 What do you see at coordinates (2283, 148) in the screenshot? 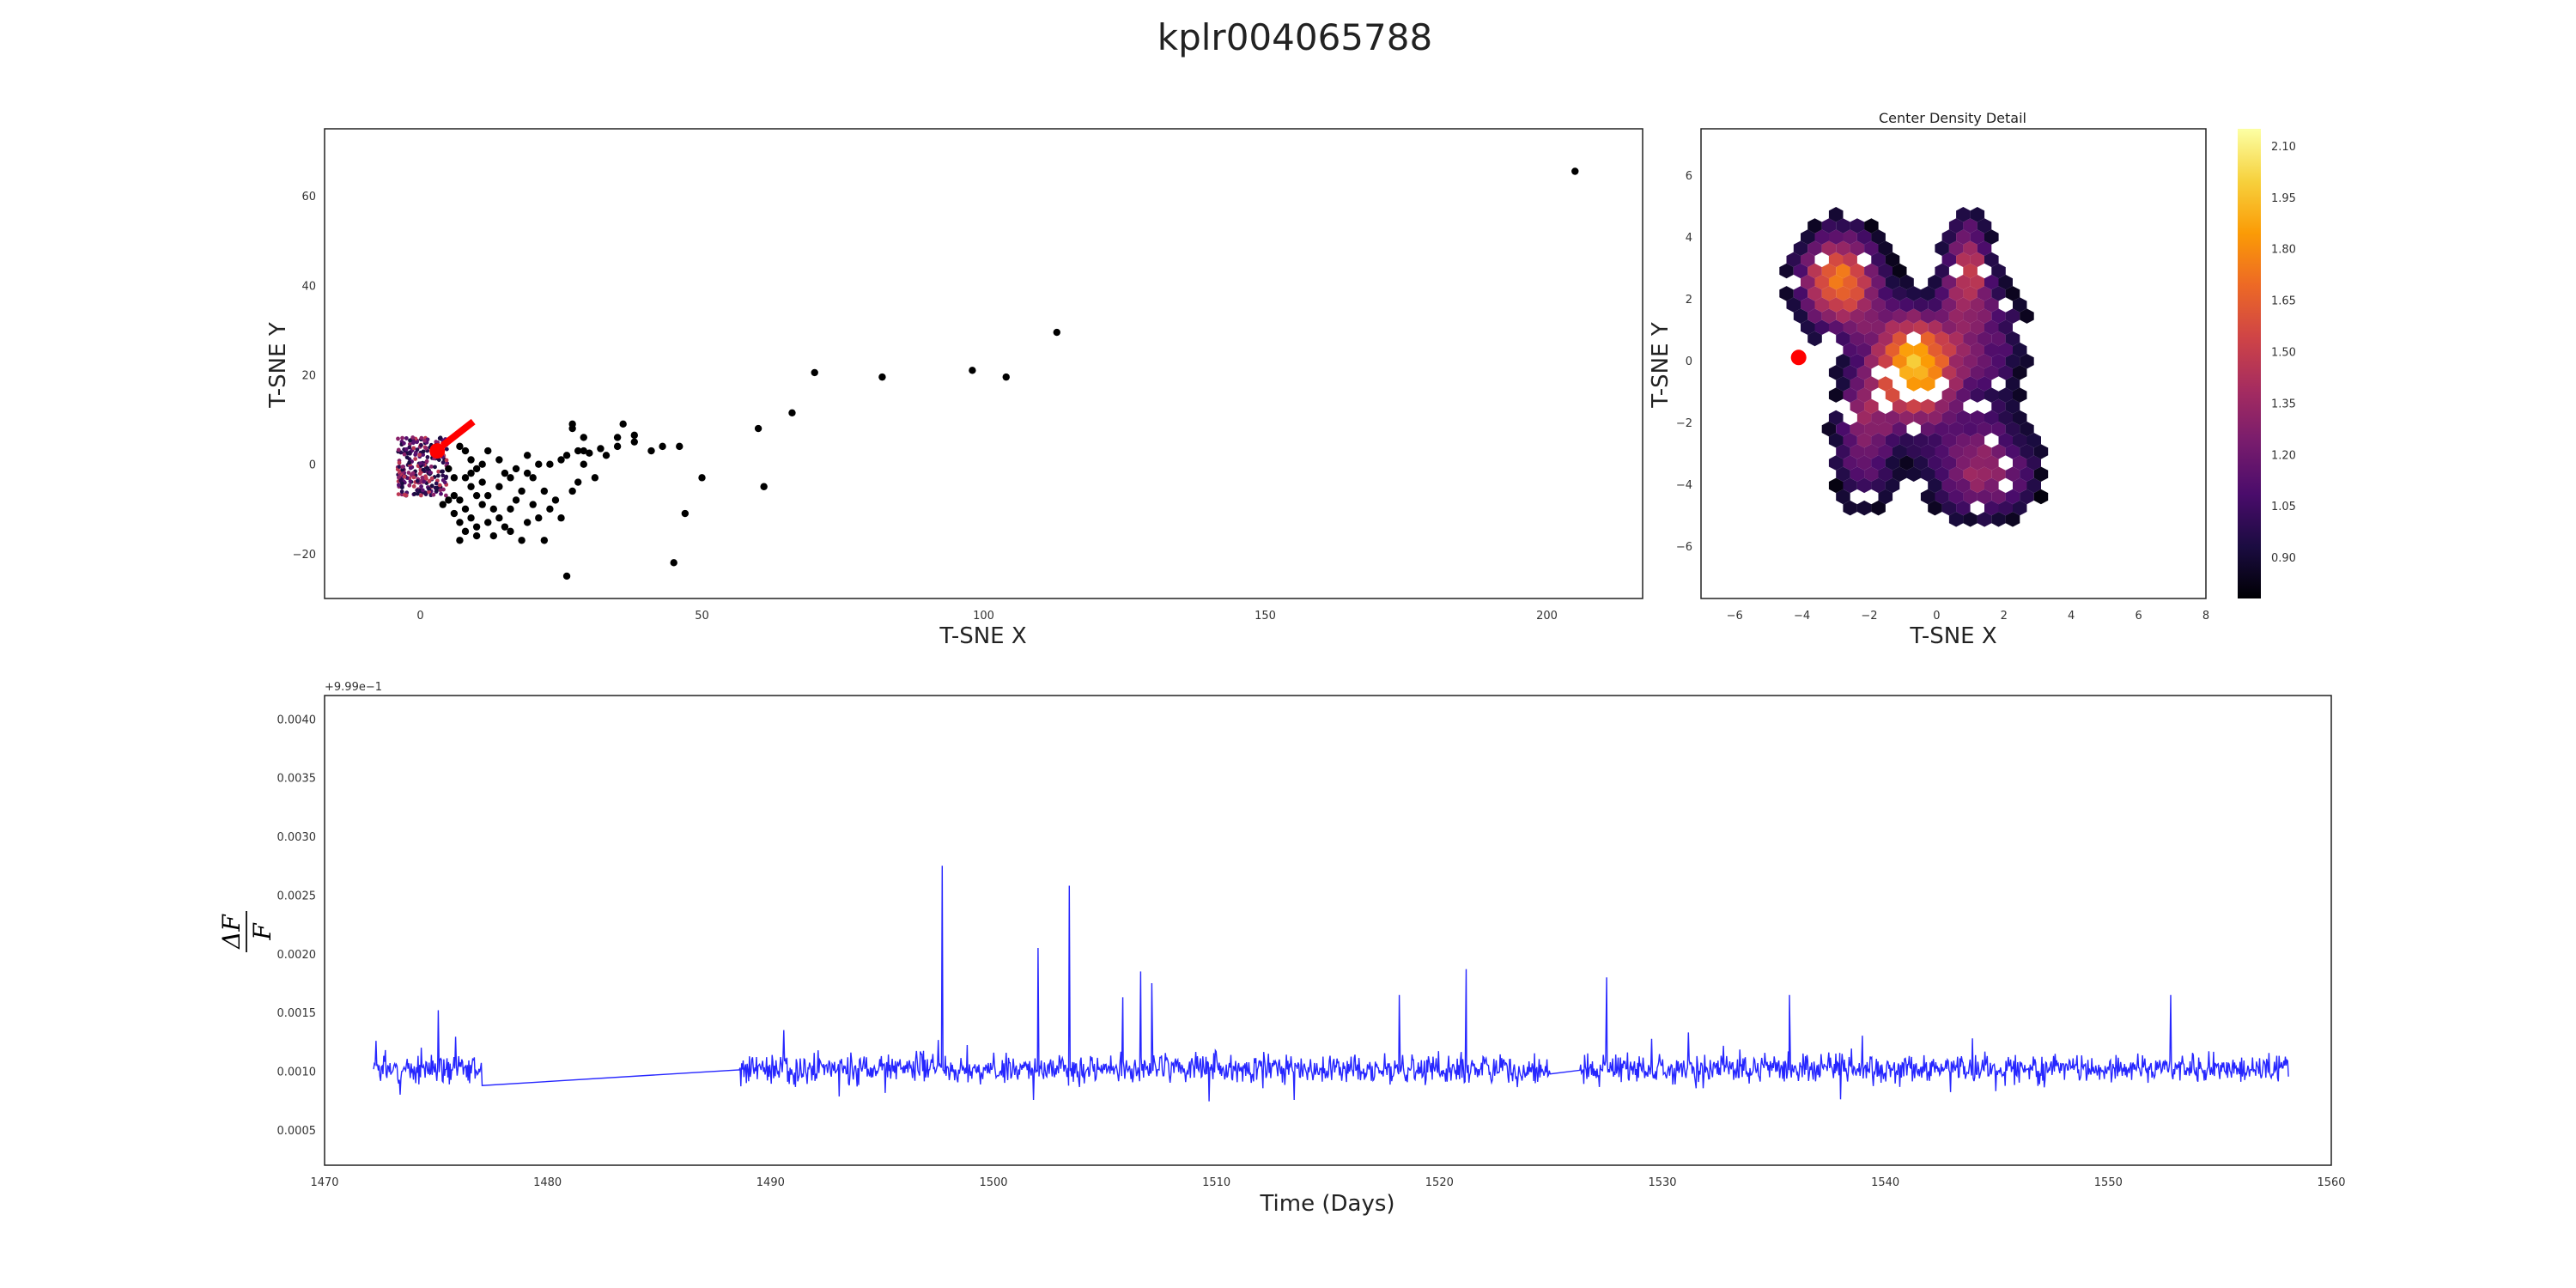
I see `colorbar-tick-label: 2.10` at bounding box center [2283, 148].